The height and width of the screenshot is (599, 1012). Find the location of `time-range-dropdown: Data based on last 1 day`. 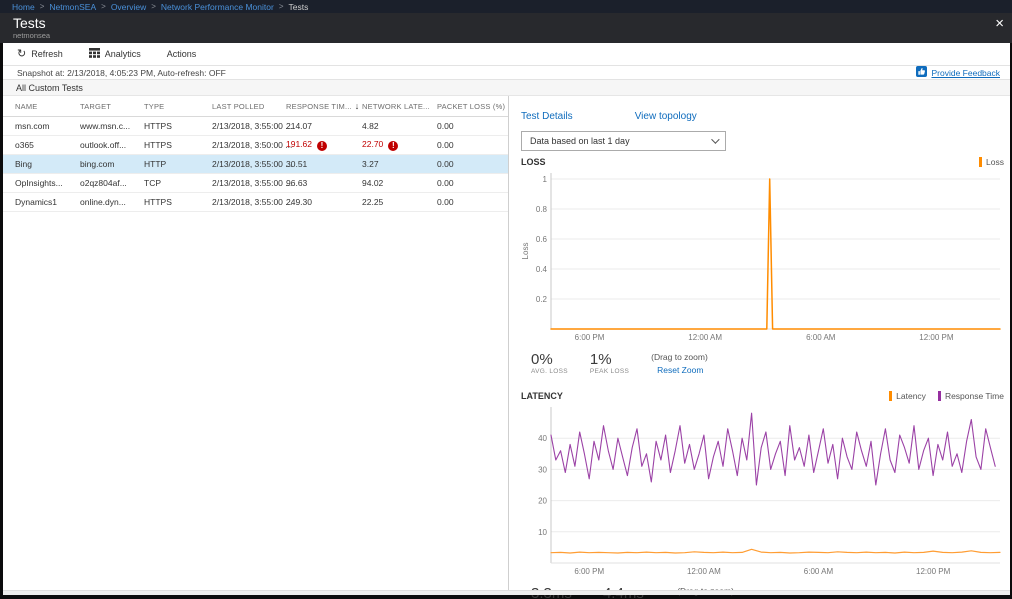

time-range-dropdown: Data based on last 1 day is located at coordinates (623, 141).